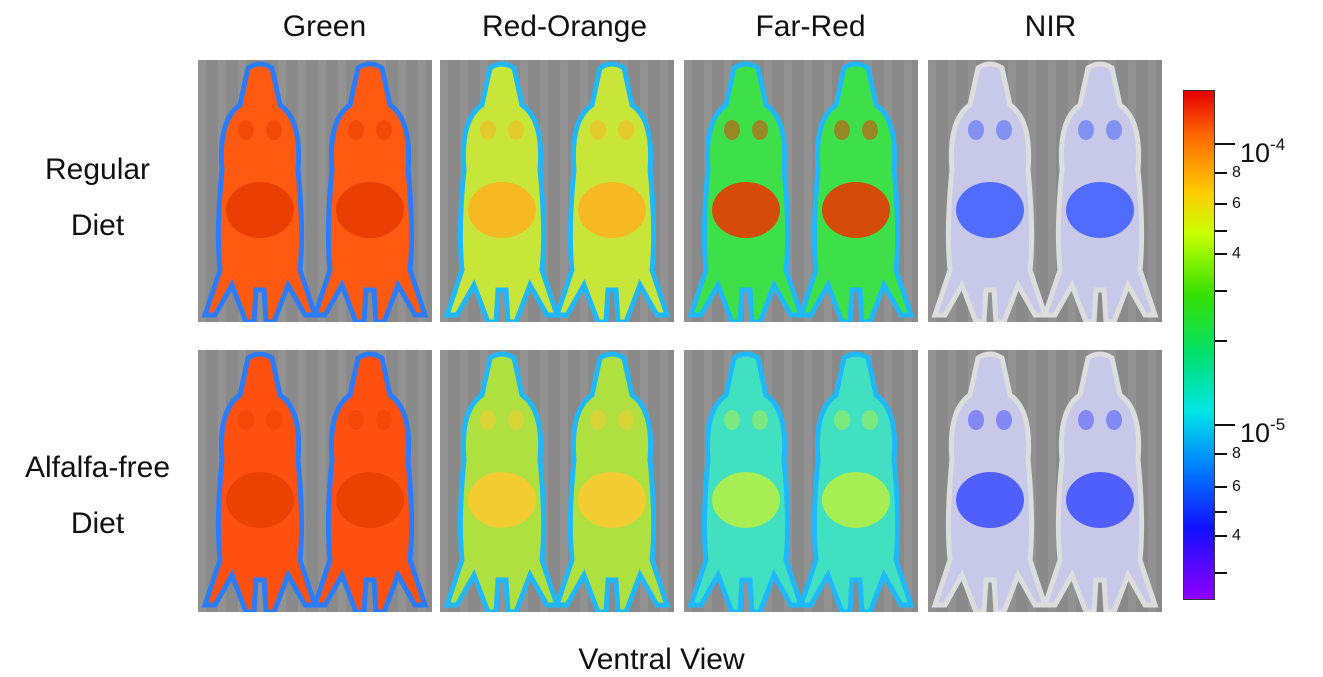 The width and height of the screenshot is (1323, 677). I want to click on column-label-green: Green, so click(324, 26).